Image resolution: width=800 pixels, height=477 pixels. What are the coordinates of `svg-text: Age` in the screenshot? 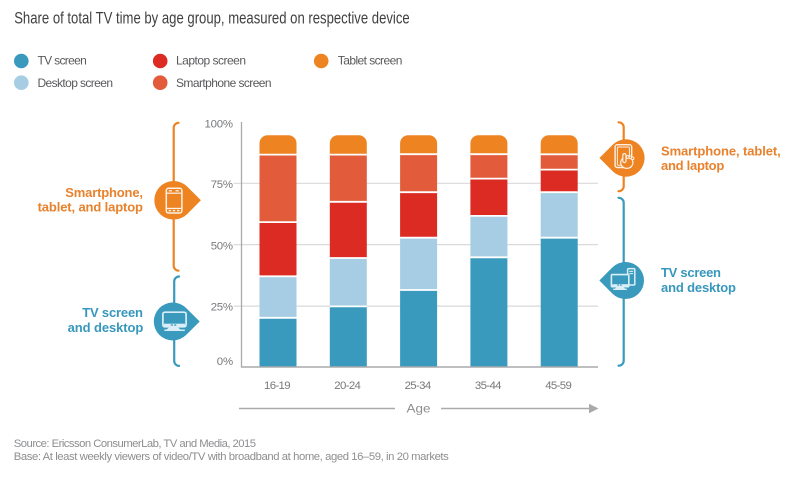 It's located at (419, 409).